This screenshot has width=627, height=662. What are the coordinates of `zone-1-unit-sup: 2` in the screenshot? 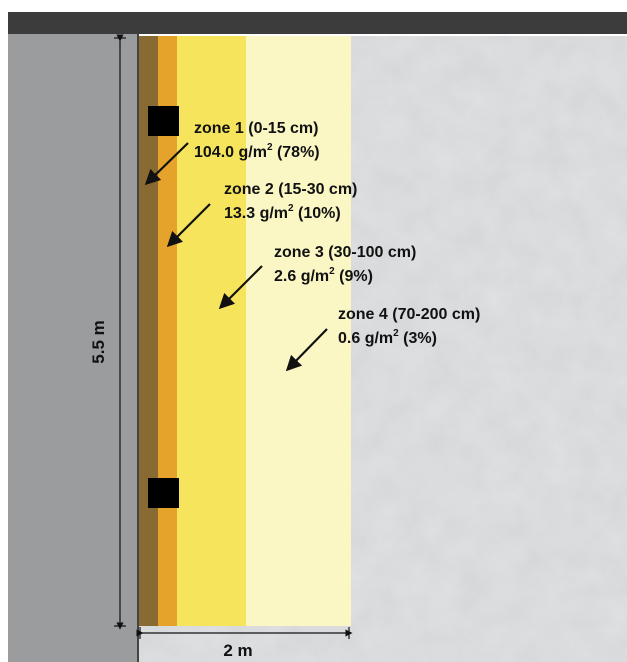 It's located at (270, 147).